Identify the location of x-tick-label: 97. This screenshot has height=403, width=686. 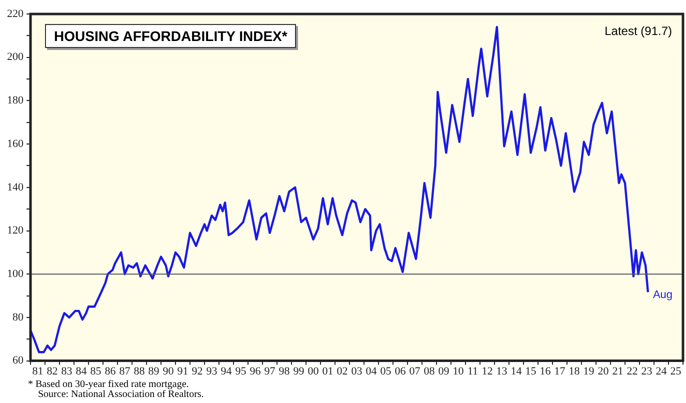
(270, 371).